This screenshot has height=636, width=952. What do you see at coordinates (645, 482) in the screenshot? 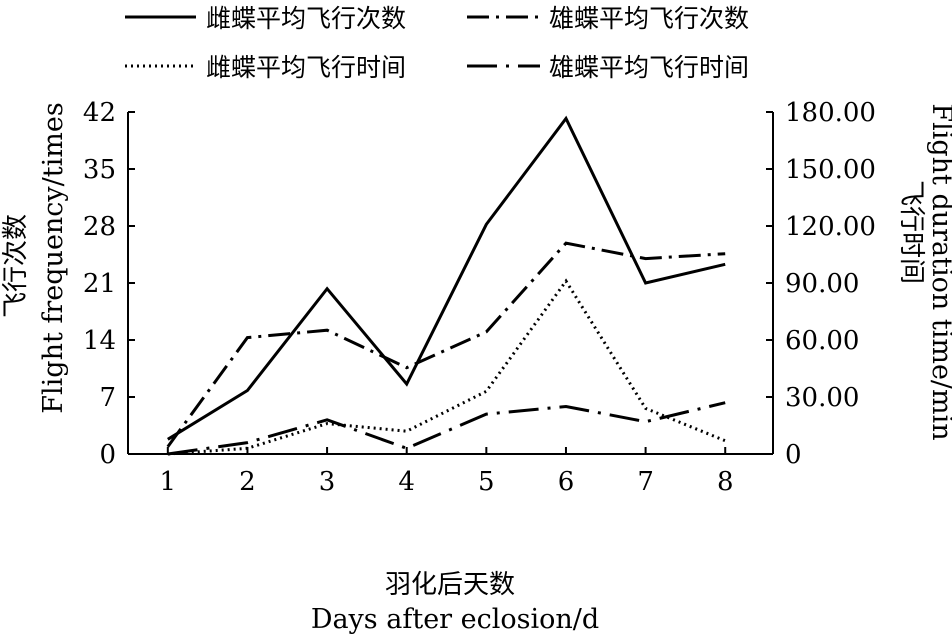
I see `x-tick-label: 7` at bounding box center [645, 482].